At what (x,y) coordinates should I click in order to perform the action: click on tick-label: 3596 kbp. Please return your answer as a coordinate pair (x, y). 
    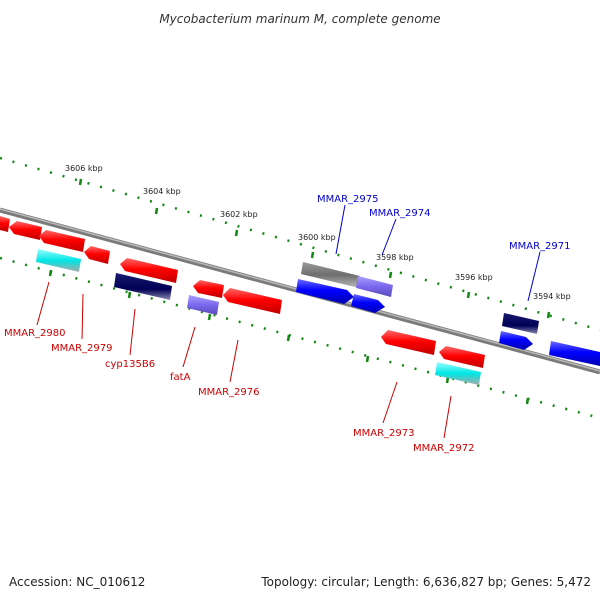
    Looking at the image, I should click on (474, 277).